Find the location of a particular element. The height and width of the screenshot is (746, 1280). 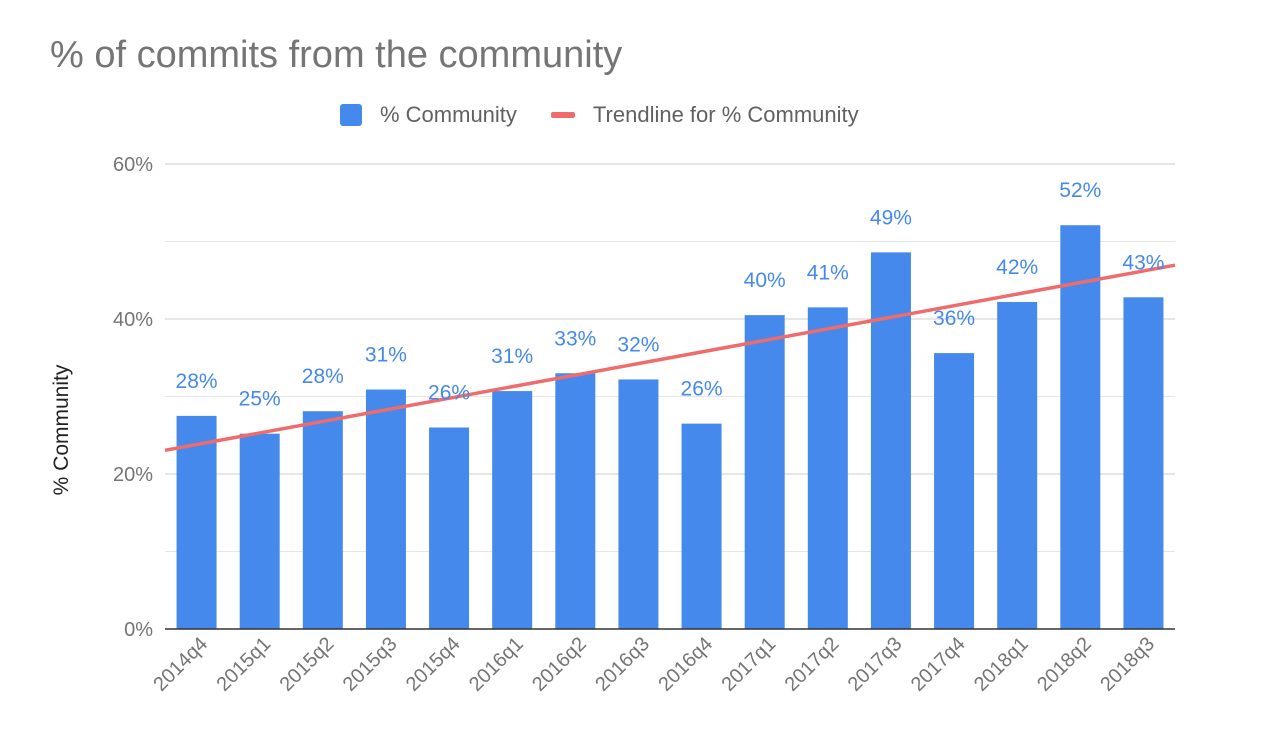

data-label: 43% is located at coordinates (1143, 262).